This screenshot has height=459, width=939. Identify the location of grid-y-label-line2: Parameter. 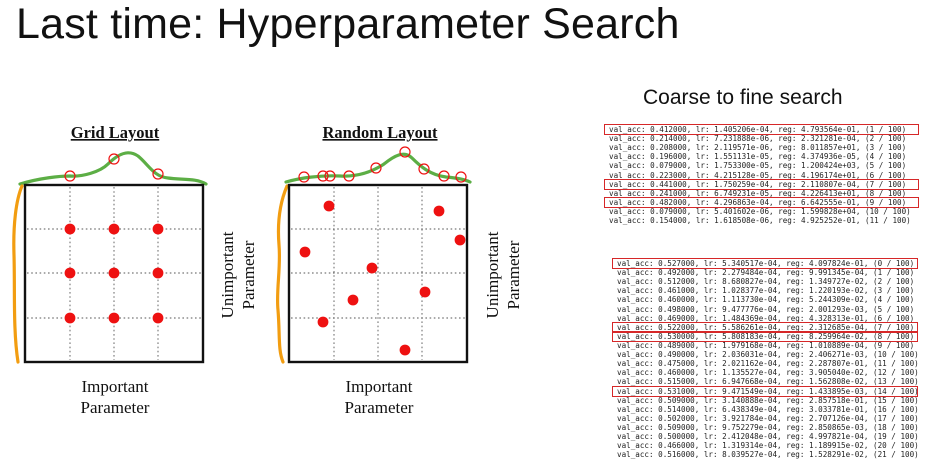
(248, 274).